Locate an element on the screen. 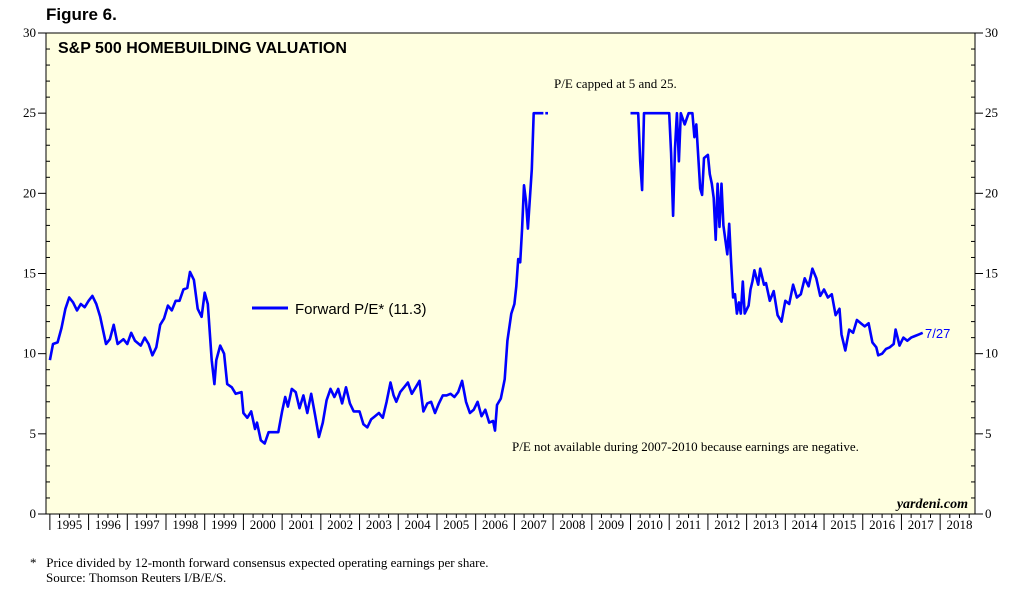 The image size is (1033, 595). y-tick-label-left: 20 is located at coordinates (29, 192).